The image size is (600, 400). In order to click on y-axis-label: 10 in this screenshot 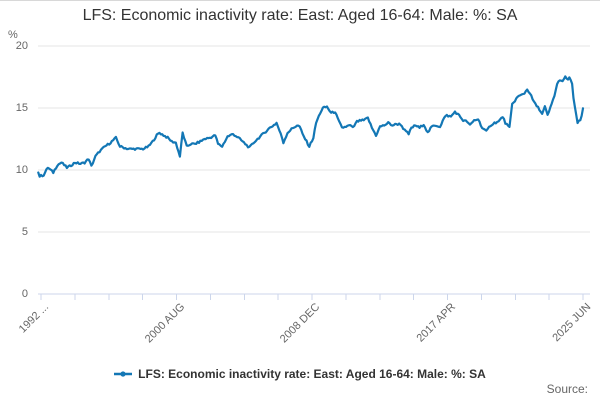, I will do `click(21, 170)`.